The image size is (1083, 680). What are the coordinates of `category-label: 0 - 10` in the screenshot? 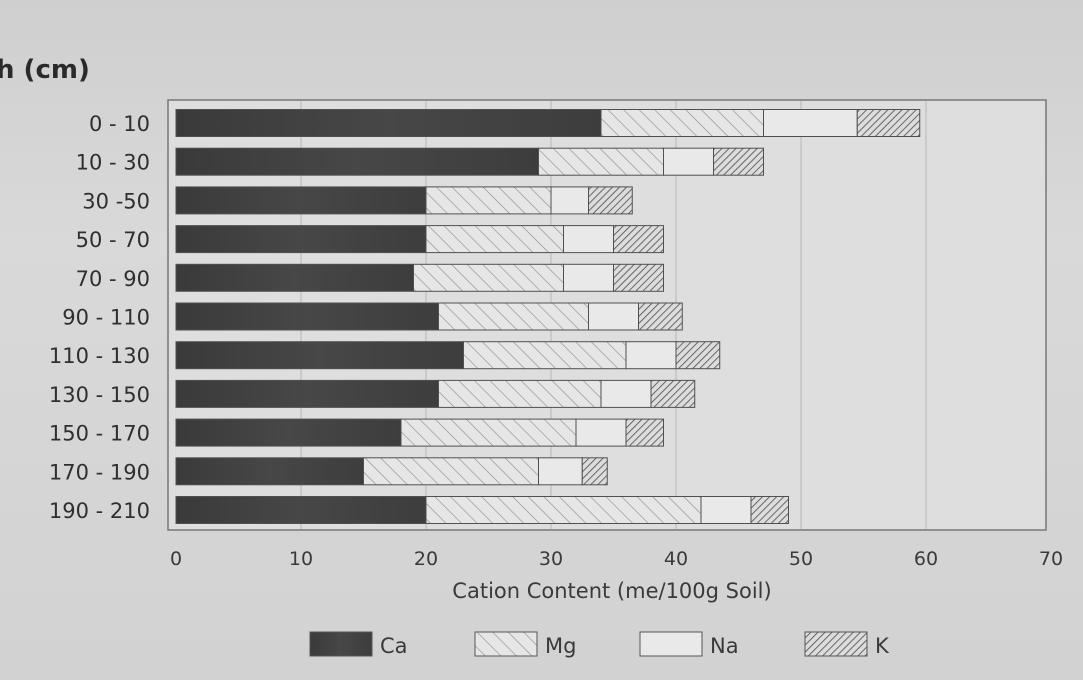 It's located at (119, 124).